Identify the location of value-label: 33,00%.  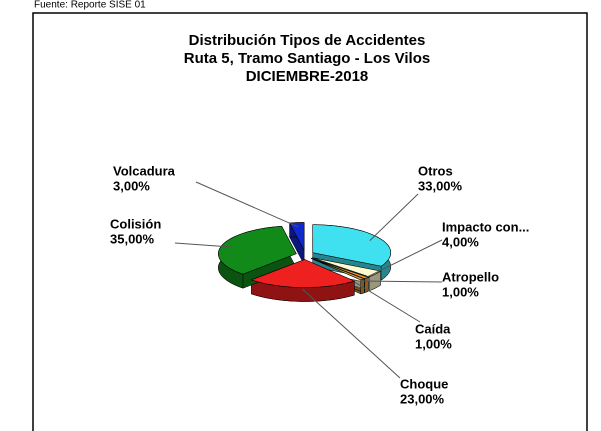
(440, 185).